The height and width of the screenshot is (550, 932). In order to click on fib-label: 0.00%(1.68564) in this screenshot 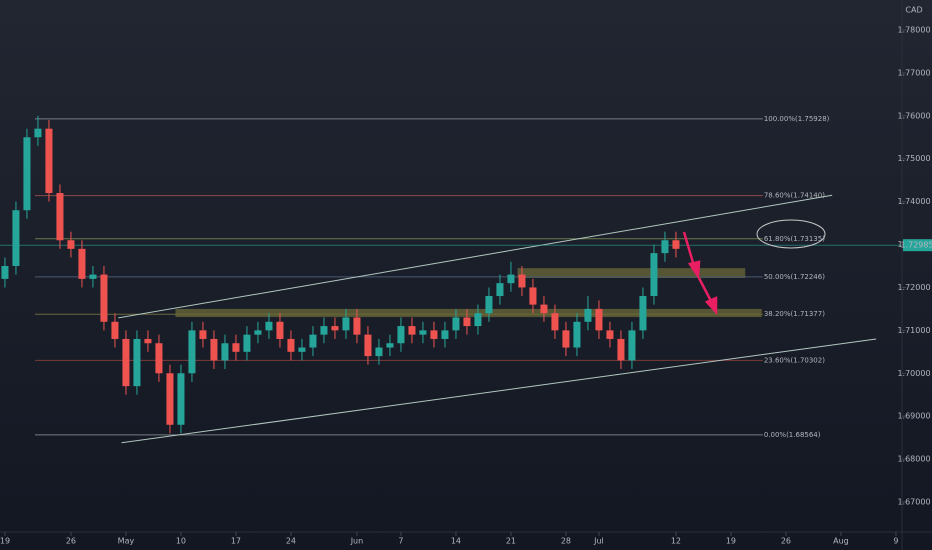, I will do `click(792, 435)`.